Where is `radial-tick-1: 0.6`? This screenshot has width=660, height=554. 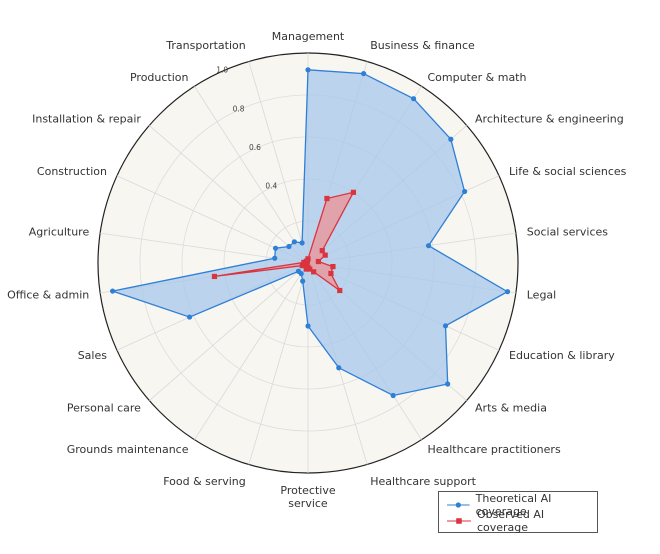 radial-tick-1: 0.6 is located at coordinates (255, 147).